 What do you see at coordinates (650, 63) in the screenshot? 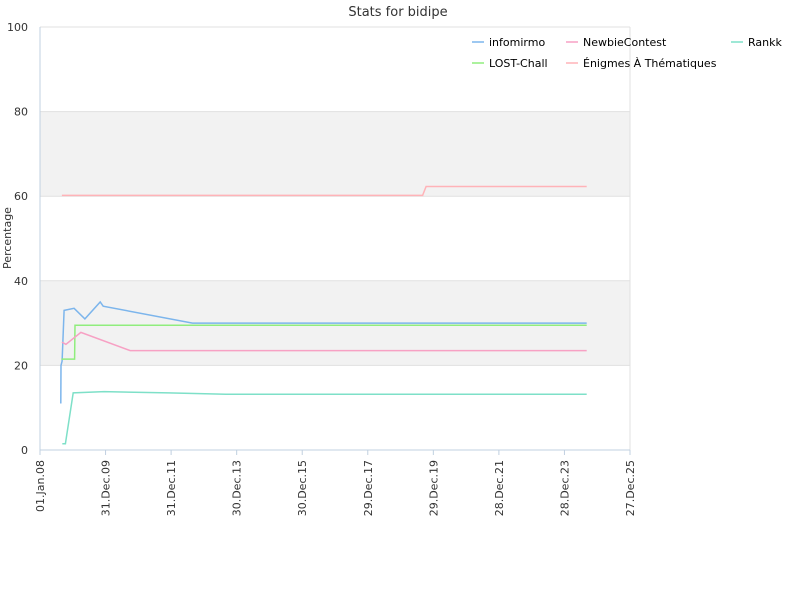
I see `legend-label: Énigmes À Thématiques` at bounding box center [650, 63].